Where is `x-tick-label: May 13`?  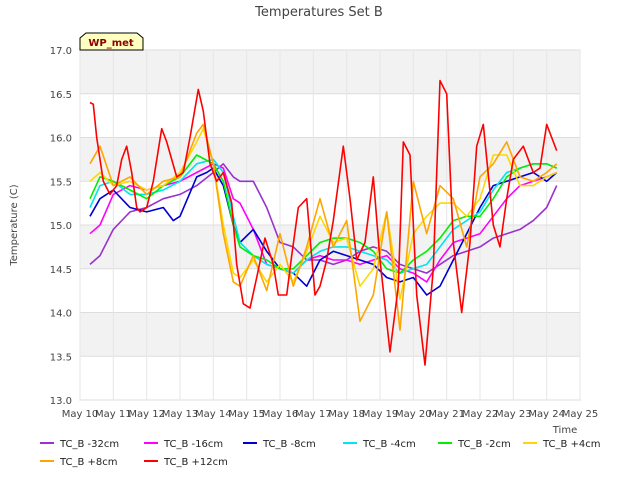 x-tick-label: May 13 is located at coordinates (180, 414).